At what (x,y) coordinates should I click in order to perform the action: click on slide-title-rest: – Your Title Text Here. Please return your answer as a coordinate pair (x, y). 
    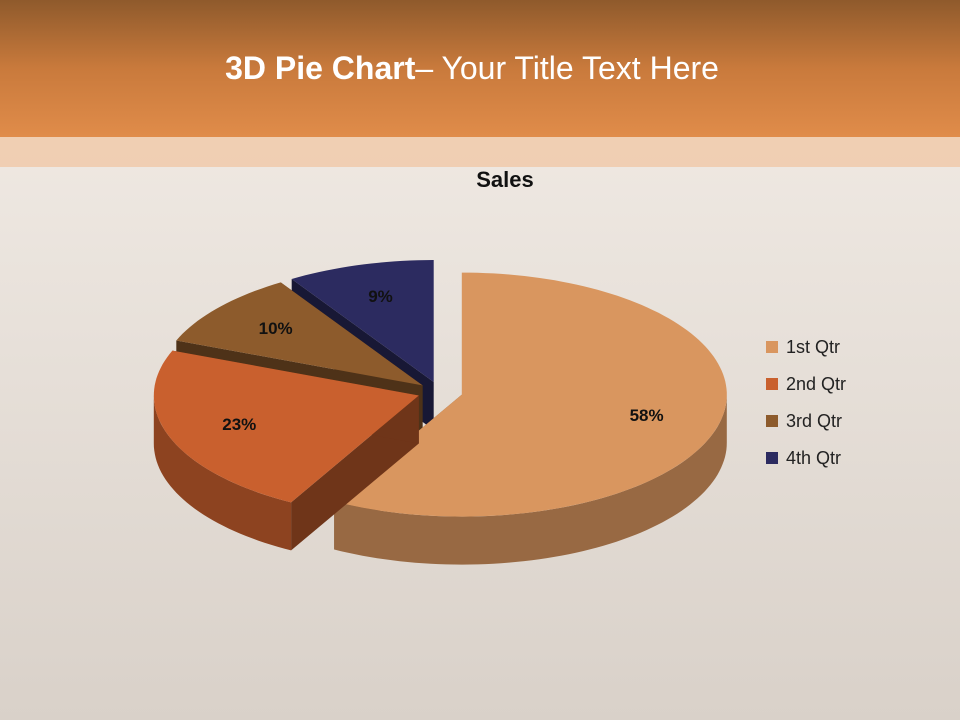
    Looking at the image, I should click on (567, 68).